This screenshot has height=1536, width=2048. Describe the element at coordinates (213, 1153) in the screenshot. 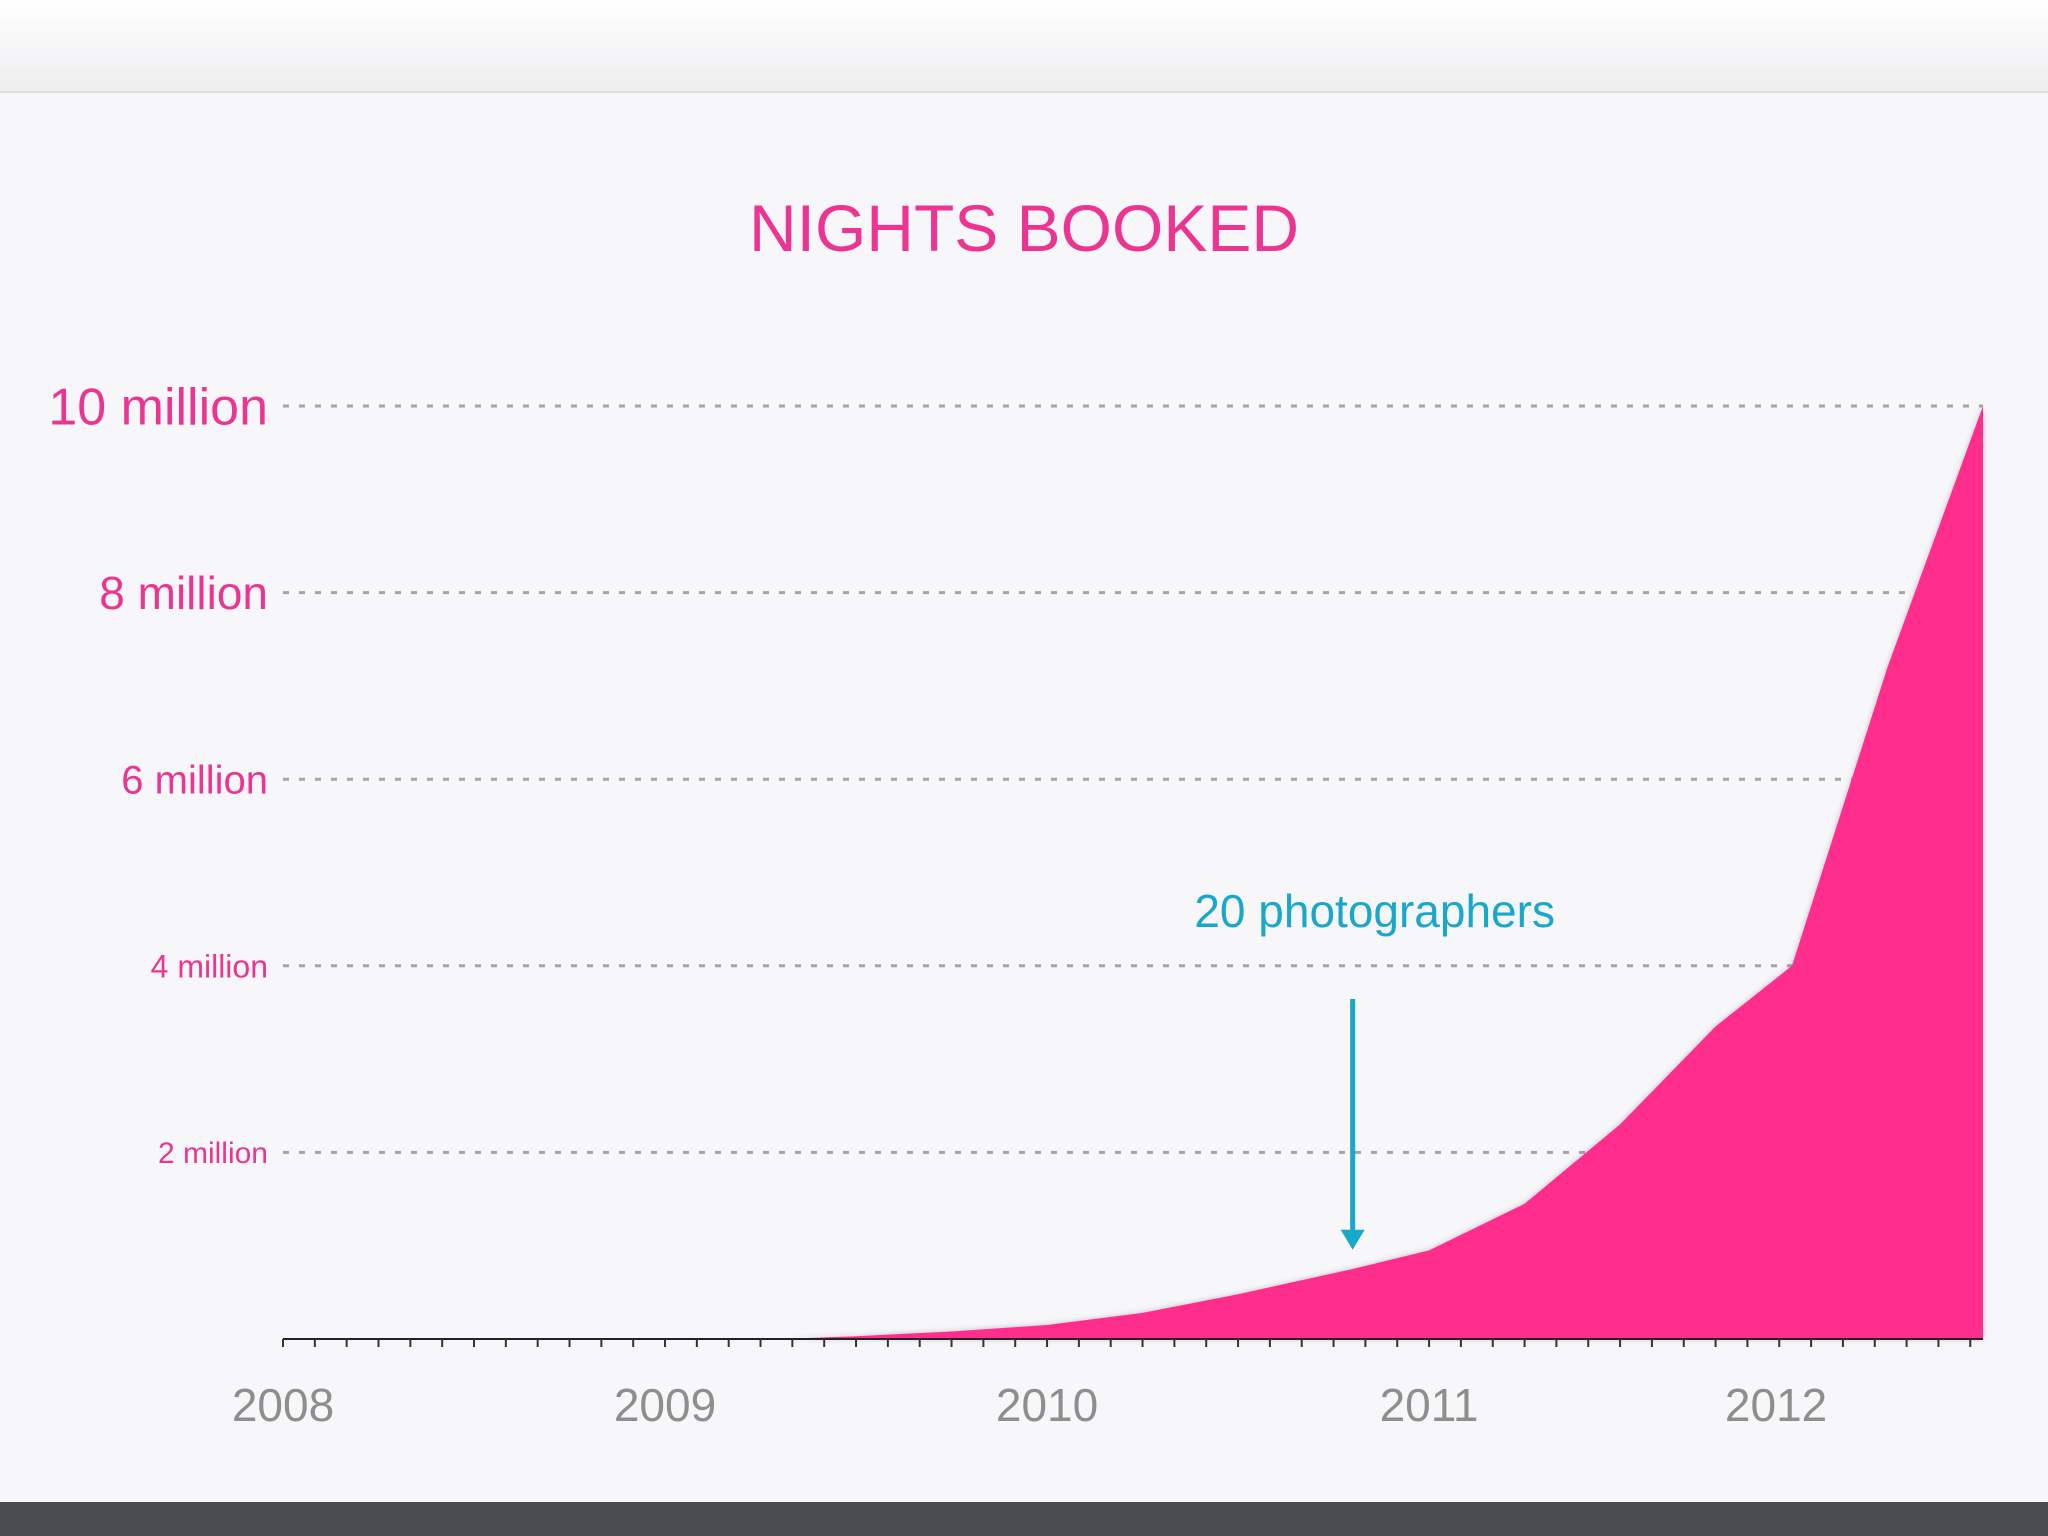

I see `y-tick-label: 2 million` at that location.